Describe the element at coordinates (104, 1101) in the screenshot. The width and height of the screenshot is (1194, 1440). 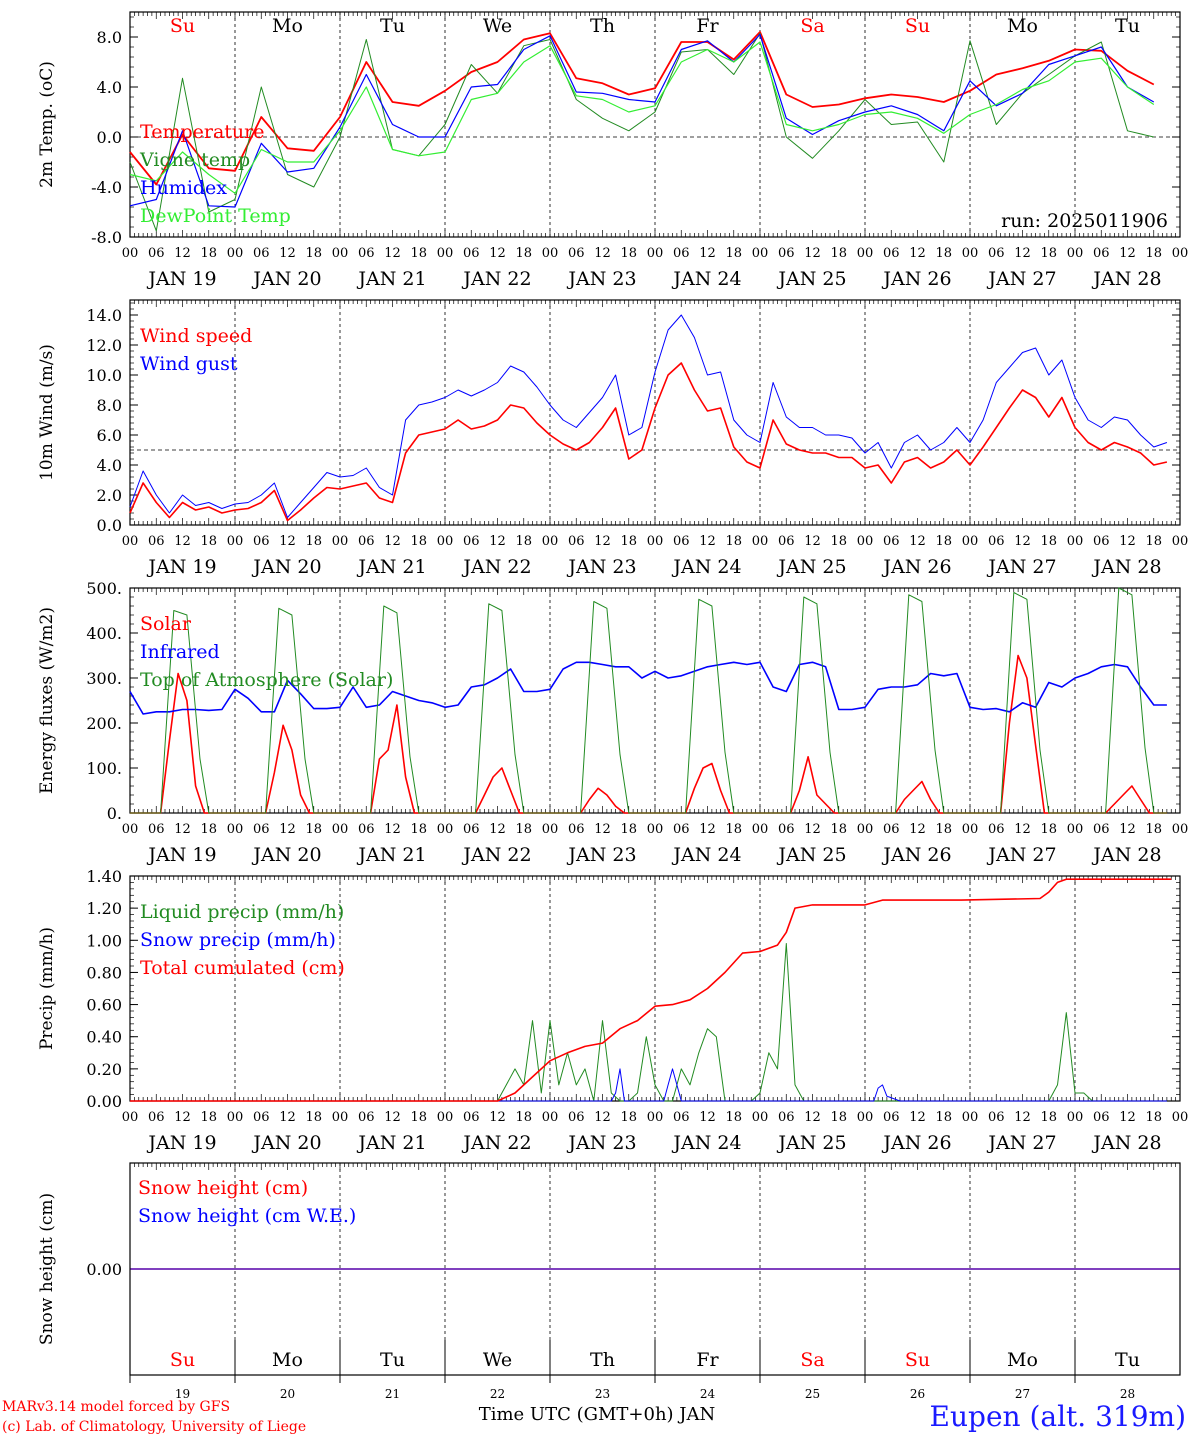
I see `y-tick-label: 0.00` at that location.